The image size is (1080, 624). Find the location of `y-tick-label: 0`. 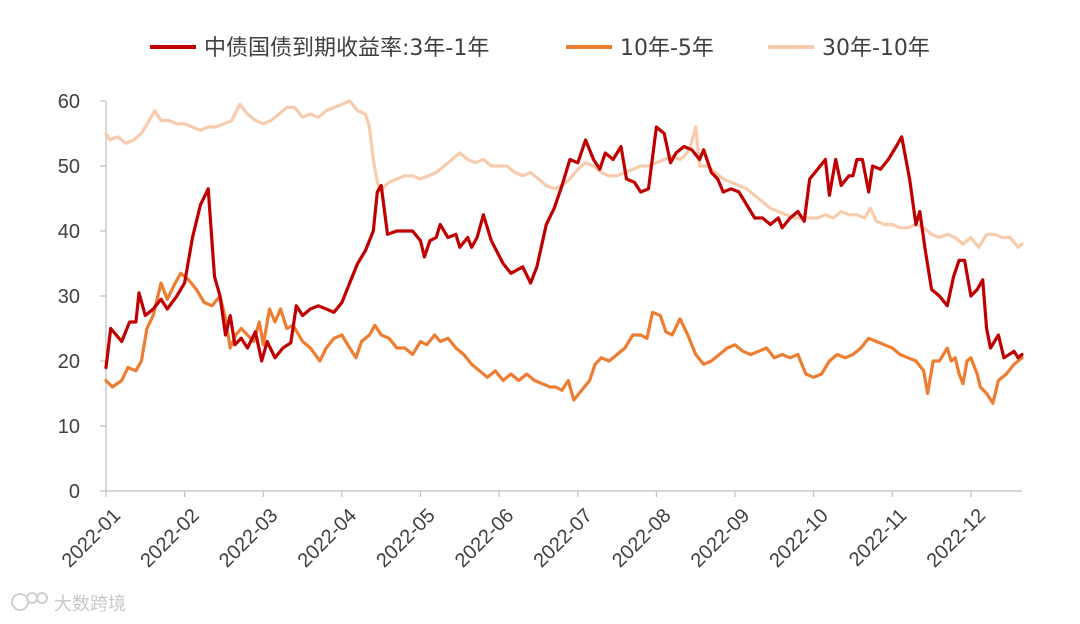

y-tick-label: 0 is located at coordinates (74, 492).